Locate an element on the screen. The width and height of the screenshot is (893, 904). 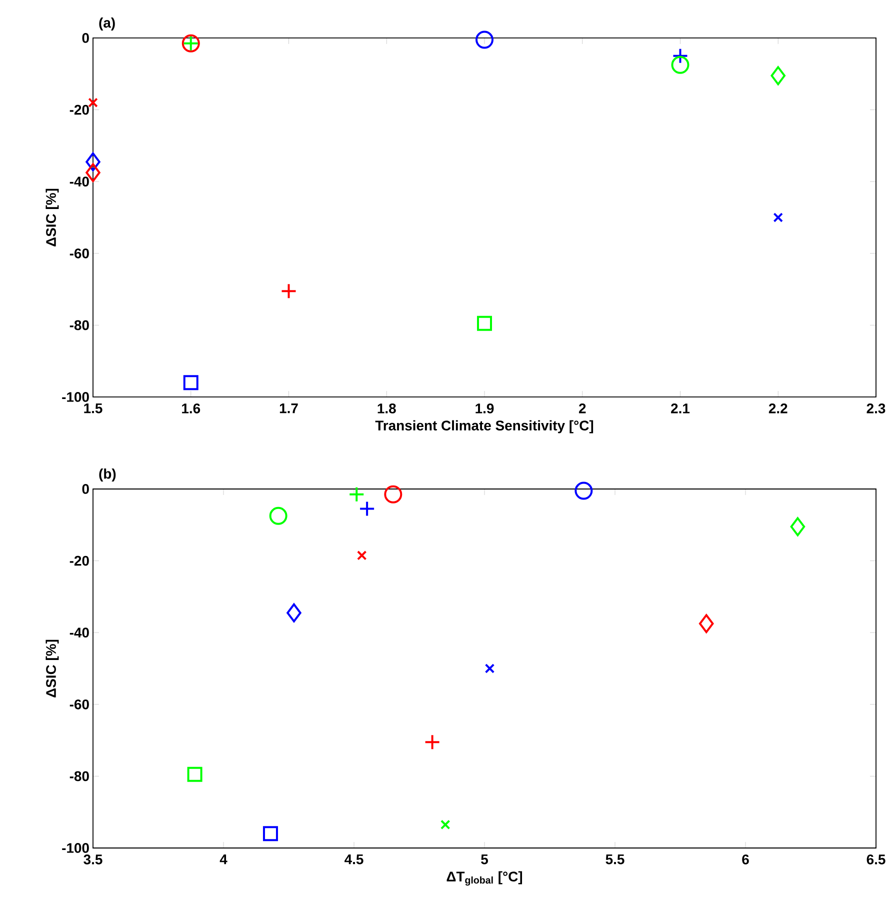
chart-title: (b) is located at coordinates (107, 475).